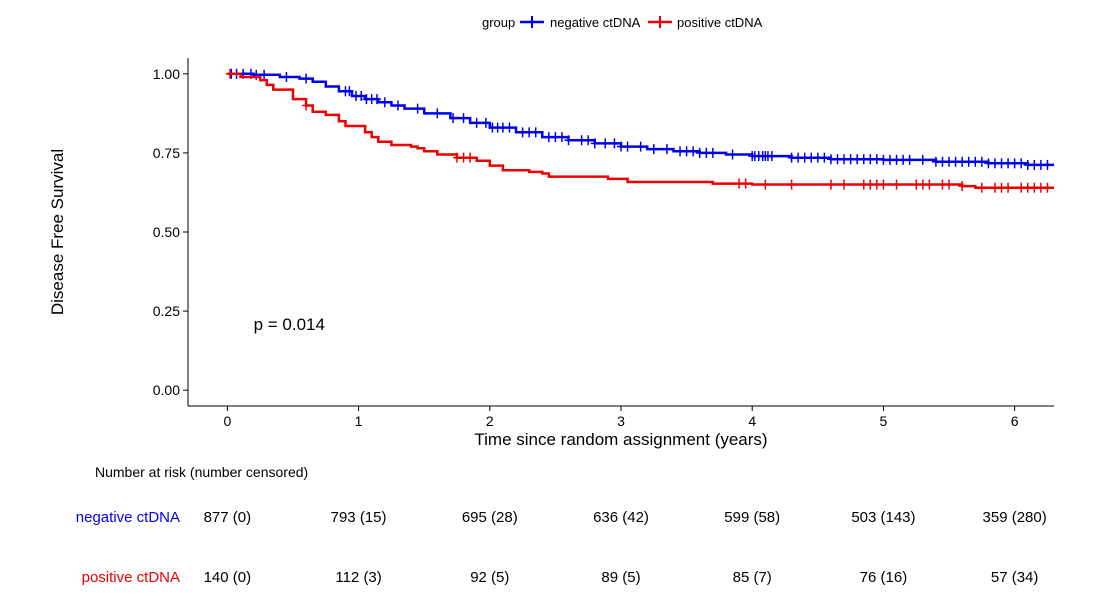  Describe the element at coordinates (884, 421) in the screenshot. I see `x-tick-label: 5` at that location.